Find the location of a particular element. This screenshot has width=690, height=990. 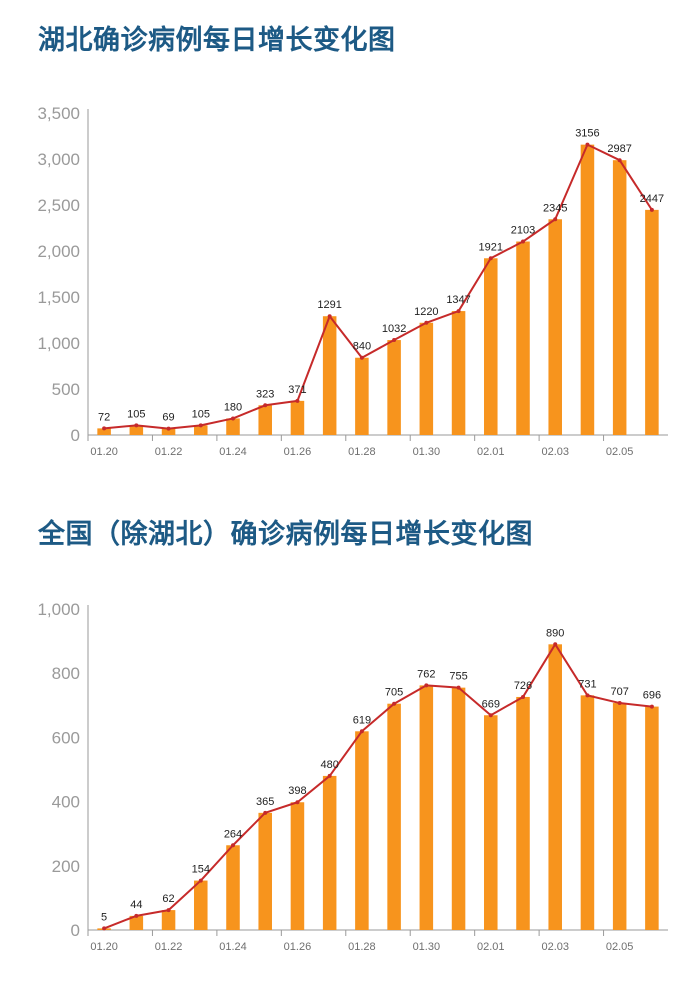

data-label: 2345 is located at coordinates (555, 208).